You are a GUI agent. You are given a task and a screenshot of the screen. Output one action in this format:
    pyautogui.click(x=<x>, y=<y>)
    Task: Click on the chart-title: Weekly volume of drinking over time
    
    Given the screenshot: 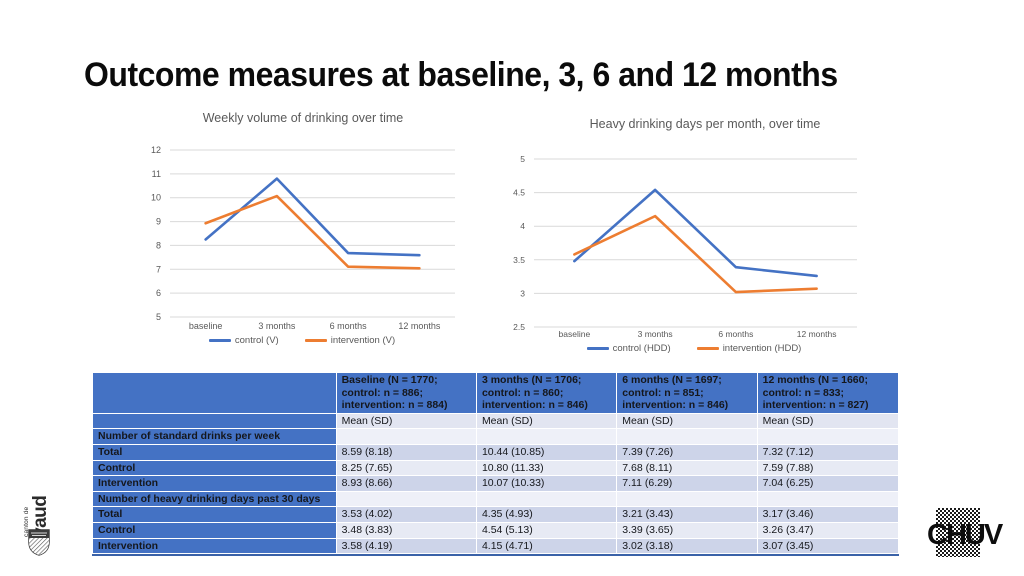 What is the action you would take?
    pyautogui.click(x=303, y=118)
    